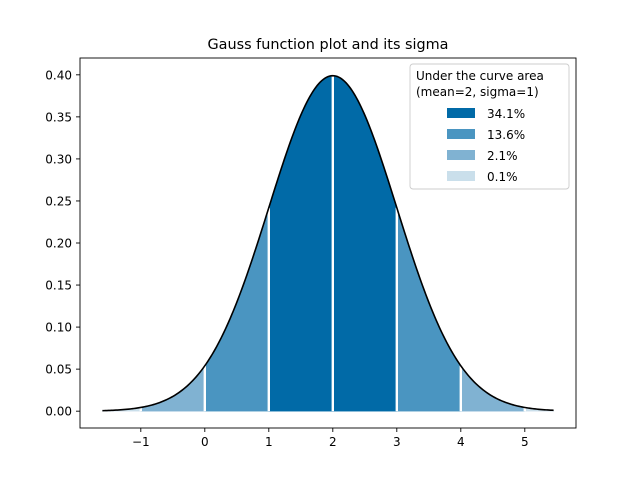 This screenshot has height=480, width=640. I want to click on x-tick-label-3: 2, so click(333, 442).